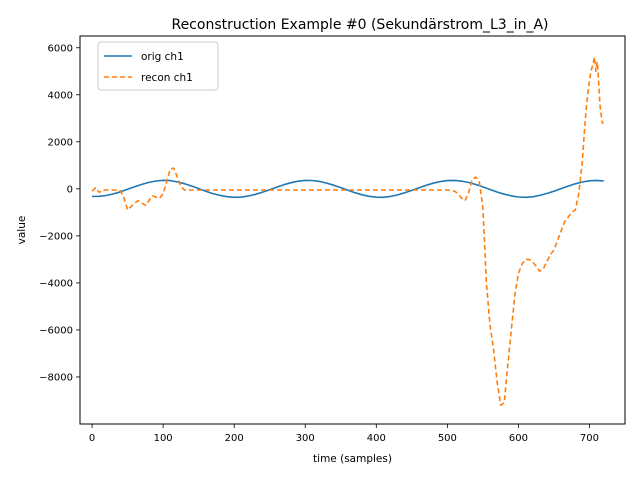 The height and width of the screenshot is (480, 640). I want to click on legend-label-recon: recon ch1, so click(167, 78).